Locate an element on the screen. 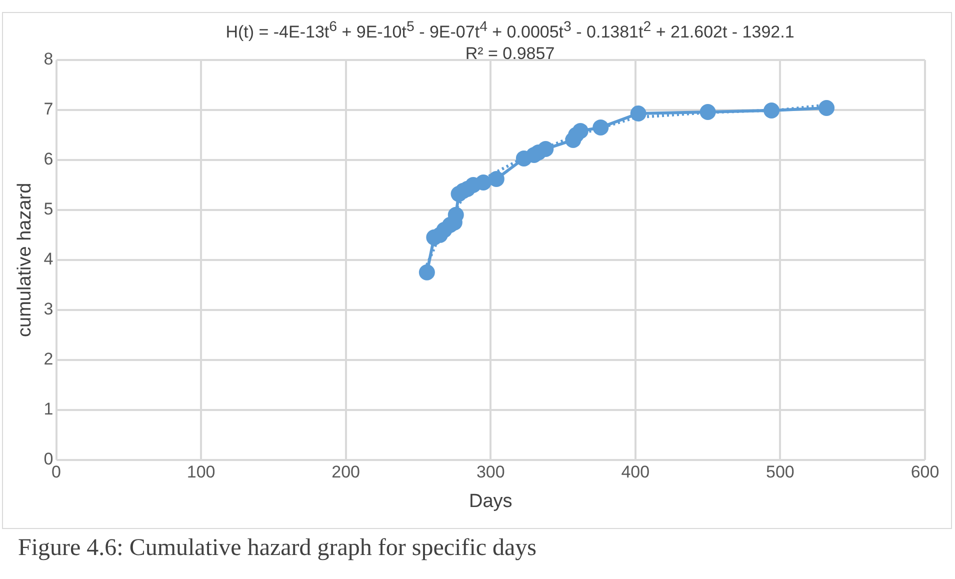 The height and width of the screenshot is (579, 955). y-tick-label: 3 is located at coordinates (49, 309).